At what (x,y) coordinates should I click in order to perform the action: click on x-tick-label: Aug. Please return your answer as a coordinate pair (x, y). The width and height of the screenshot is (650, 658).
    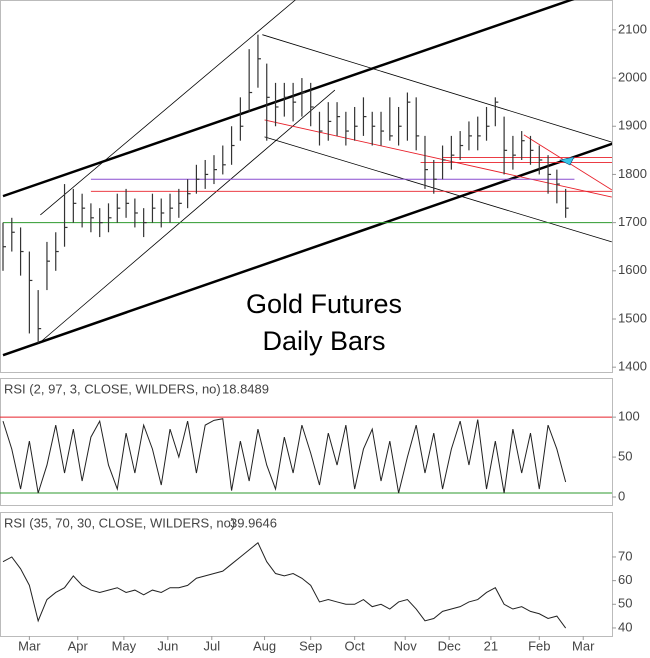
    Looking at the image, I should click on (264, 645).